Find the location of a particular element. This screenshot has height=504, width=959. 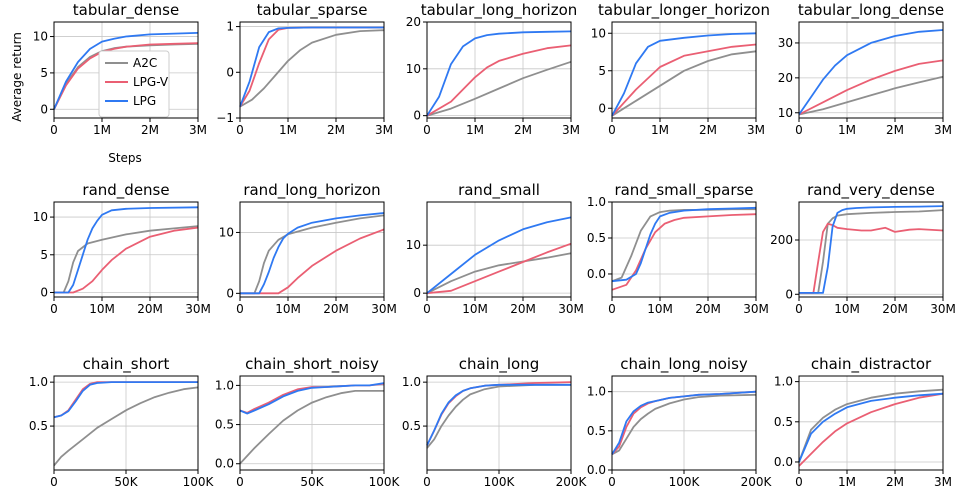

y-tick-label: −1 is located at coordinates (225, 118).